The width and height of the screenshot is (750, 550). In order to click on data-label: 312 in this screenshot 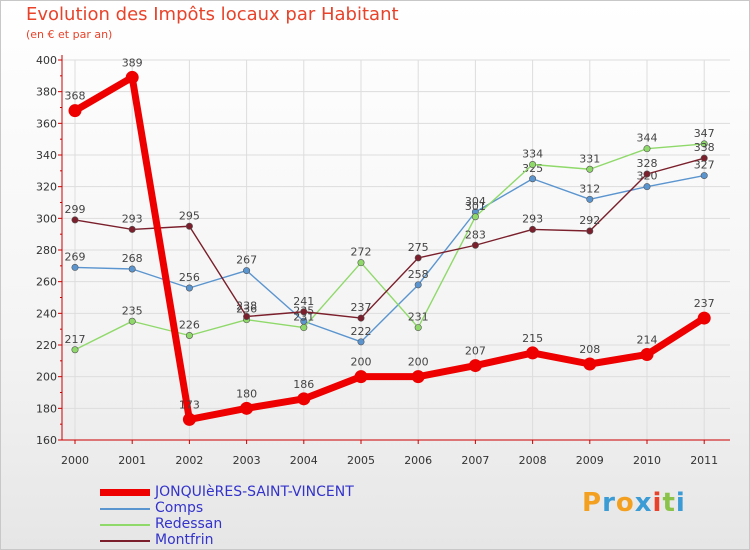, I will do `click(589, 188)`.